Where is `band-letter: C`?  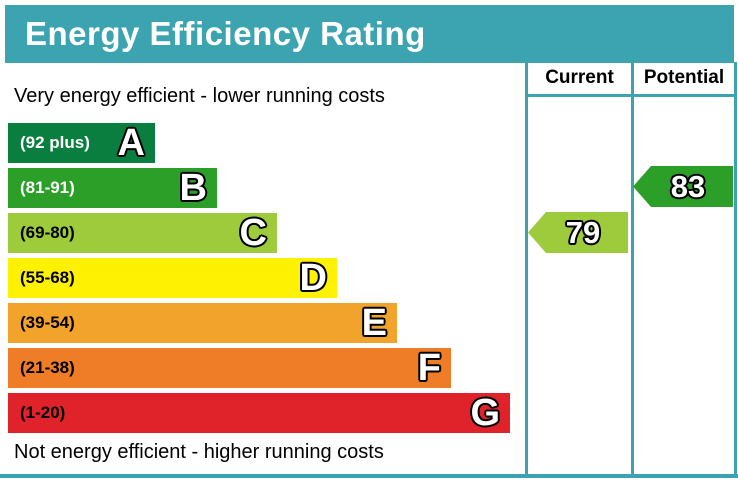
band-letter: C is located at coordinates (253, 233).